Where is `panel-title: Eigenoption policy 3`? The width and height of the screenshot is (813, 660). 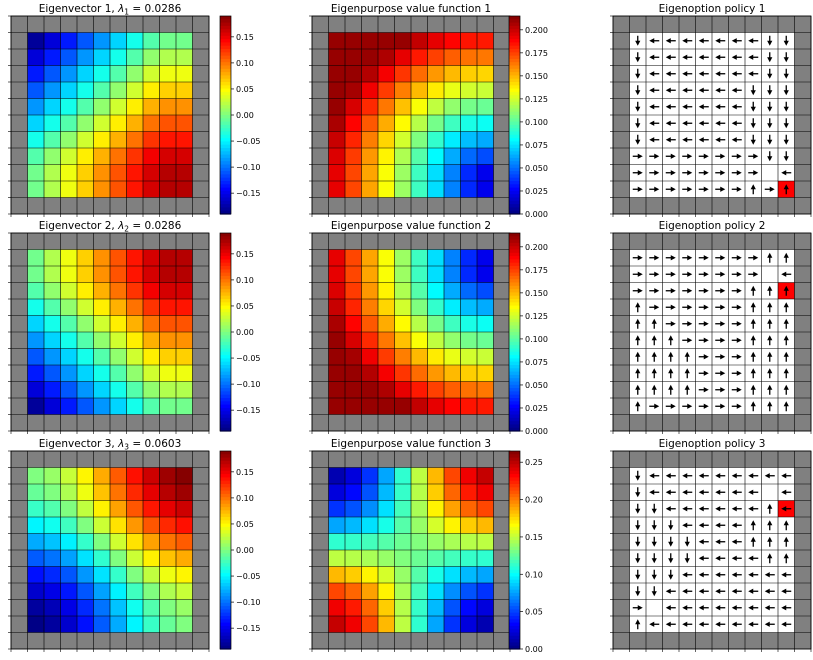
panel-title: Eigenoption policy 3 is located at coordinates (712, 444).